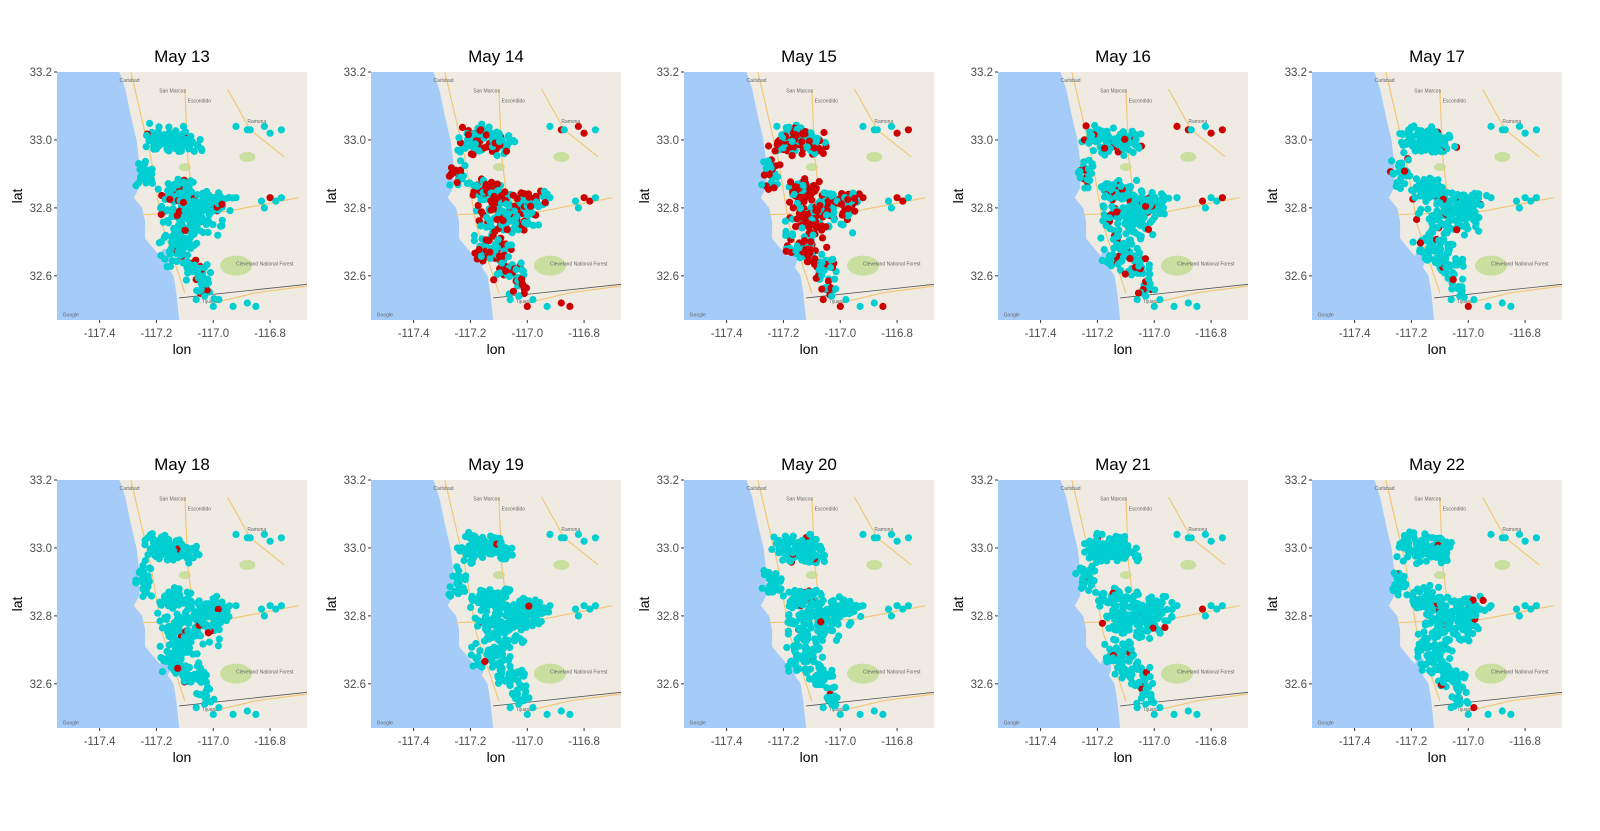  Describe the element at coordinates (584, 334) in the screenshot. I see `x-tick-label: -116.8` at that location.